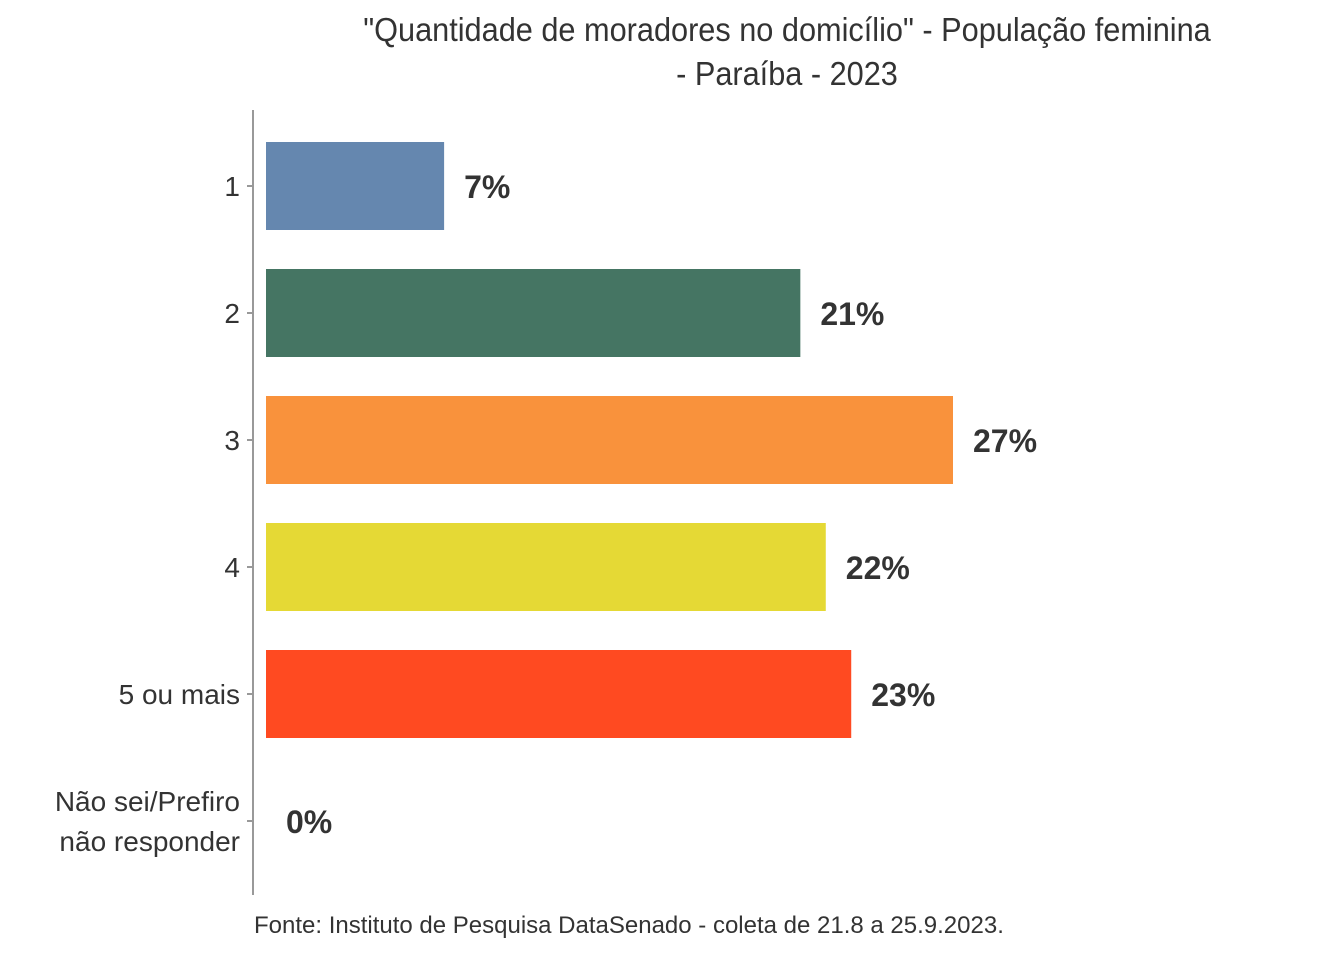 The height and width of the screenshot is (960, 1344). What do you see at coordinates (309, 822) in the screenshot?
I see `data-label: 0%` at bounding box center [309, 822].